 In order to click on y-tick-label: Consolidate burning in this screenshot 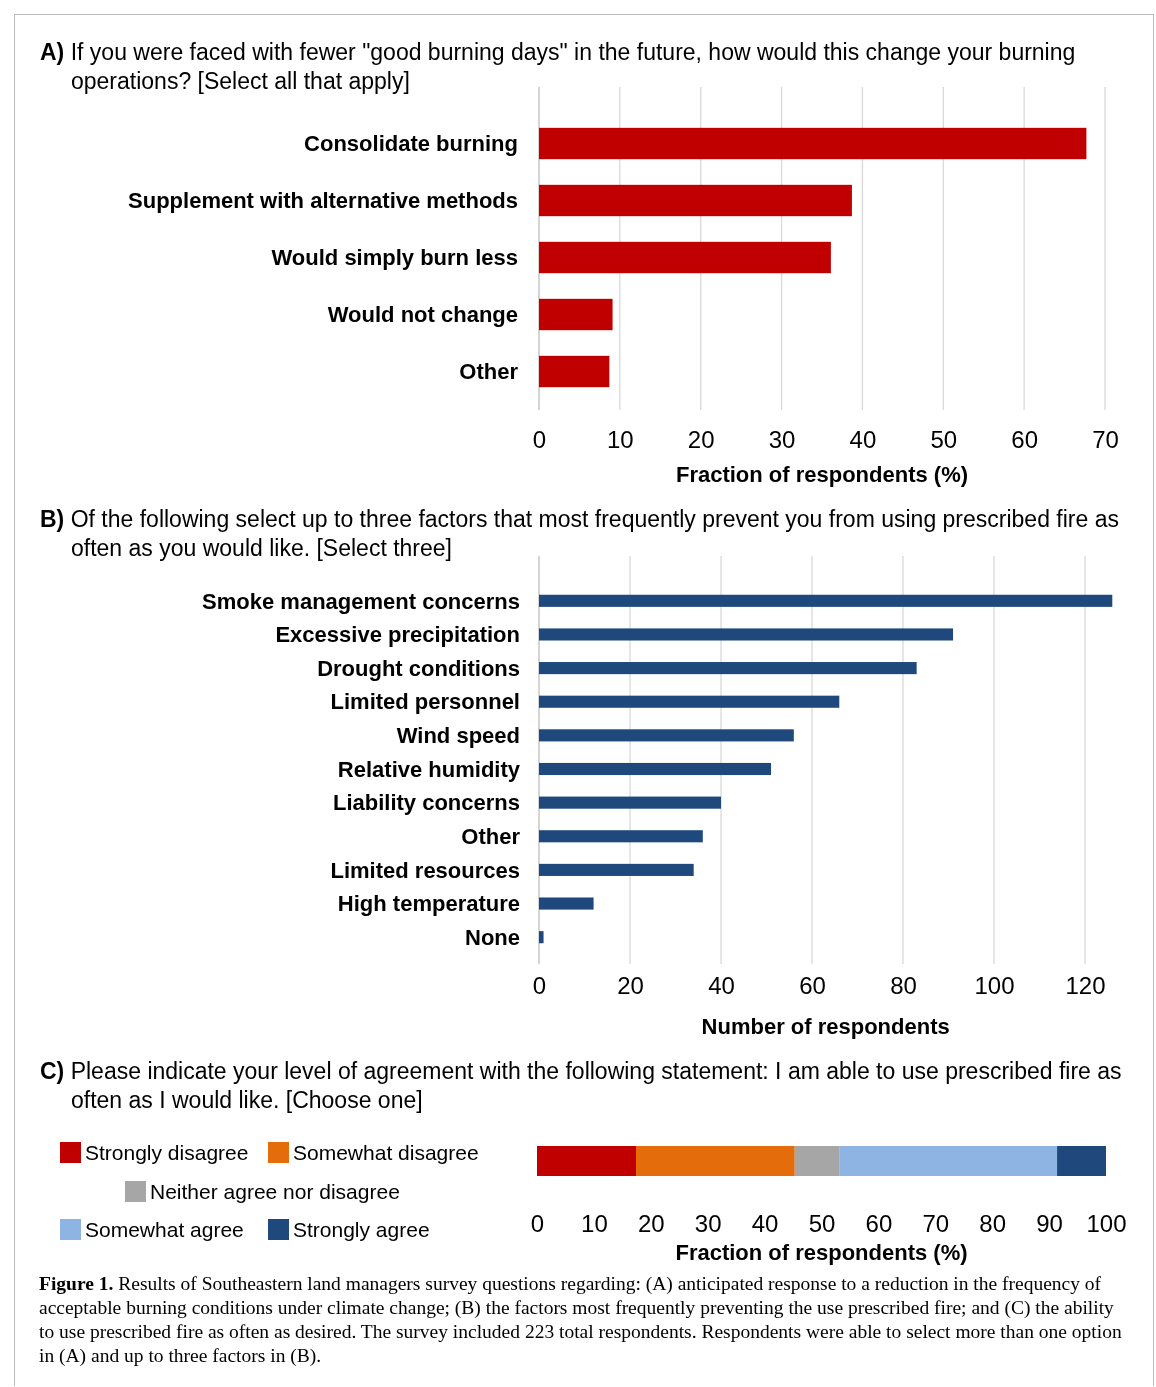, I will do `click(411, 144)`.